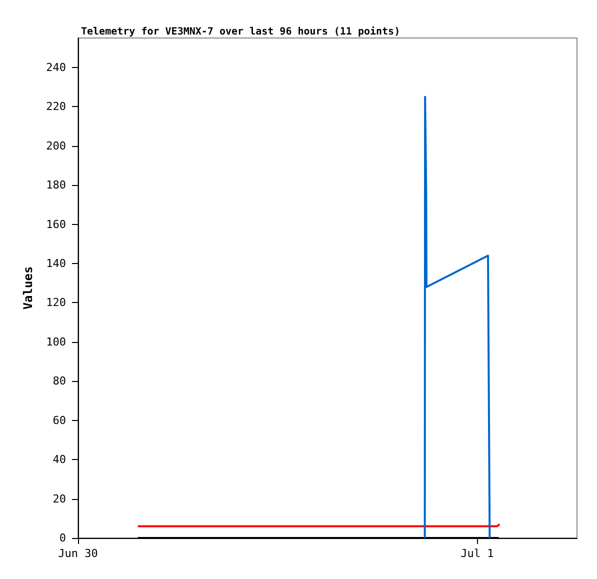 Image resolution: width=597 pixels, height=579 pixels. I want to click on y-tick-label: 200, so click(56, 145).